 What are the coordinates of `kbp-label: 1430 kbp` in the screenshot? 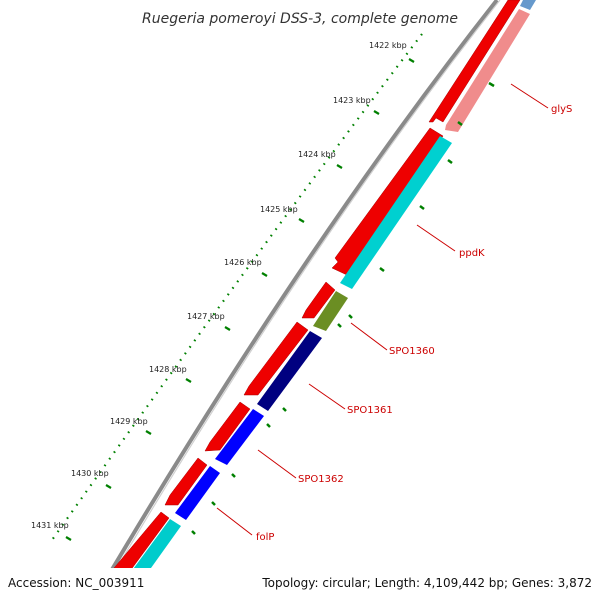 It's located at (90, 473).